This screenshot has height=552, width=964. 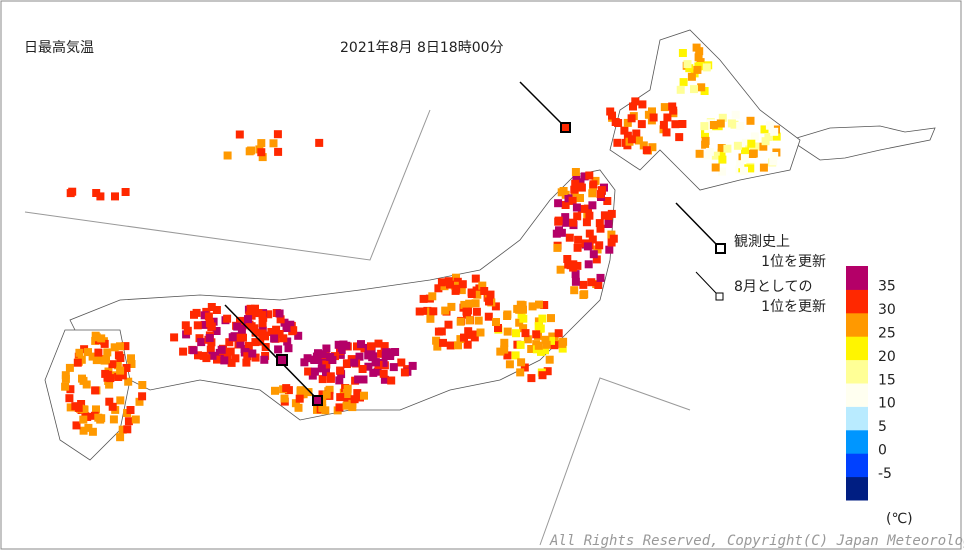 I want to click on color-scale: -5 0 5 10 15 20 25 30 35, so click(x=871, y=383).